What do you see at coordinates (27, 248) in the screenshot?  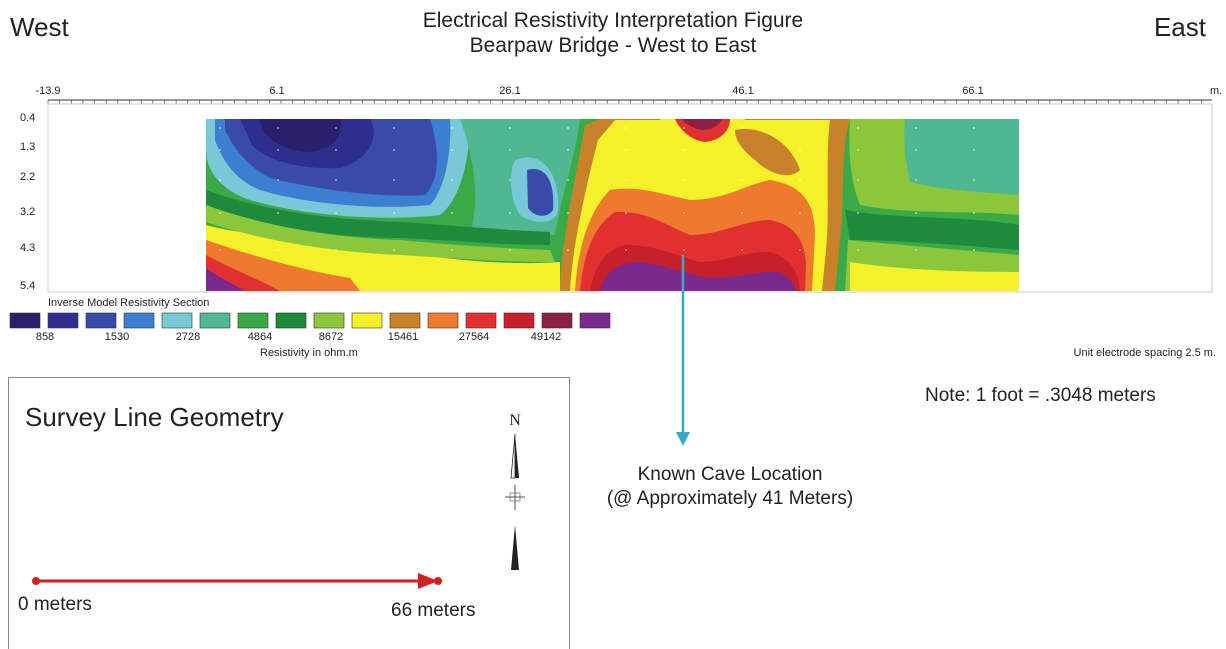 I see `depth-label: 4.3` at bounding box center [27, 248].